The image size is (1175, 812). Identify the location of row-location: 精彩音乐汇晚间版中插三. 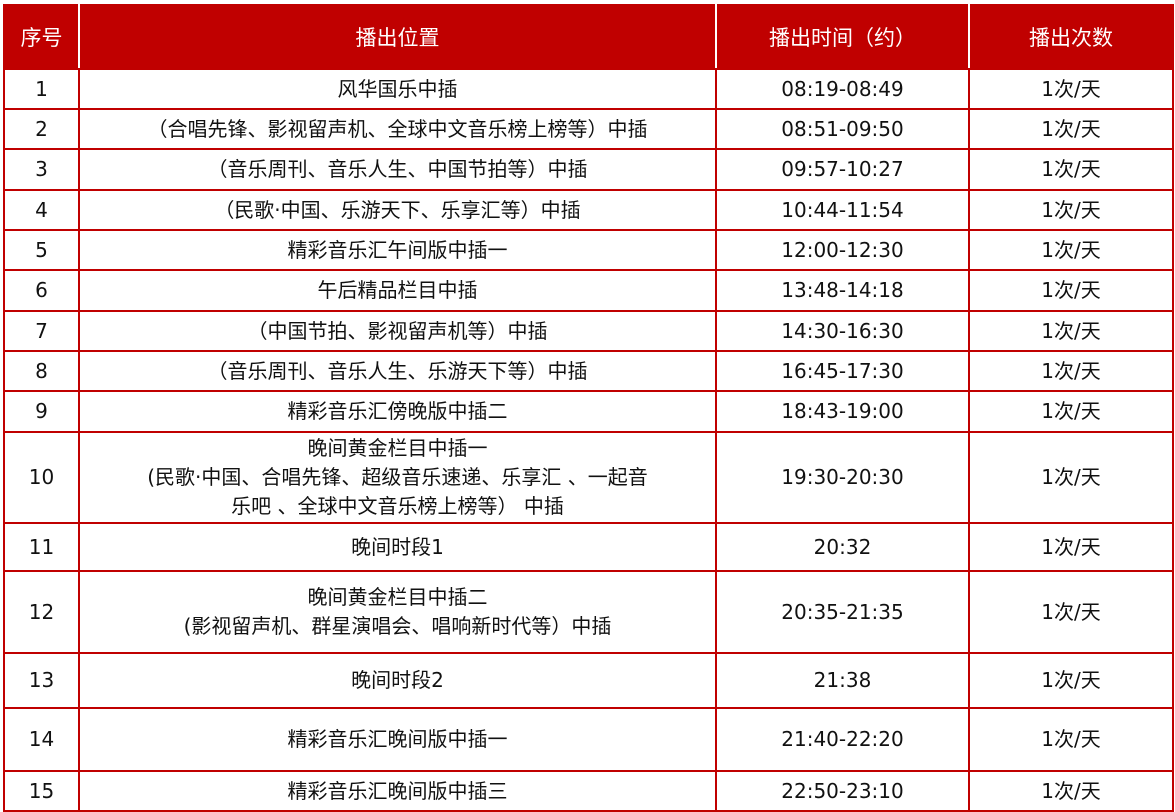
(397, 791).